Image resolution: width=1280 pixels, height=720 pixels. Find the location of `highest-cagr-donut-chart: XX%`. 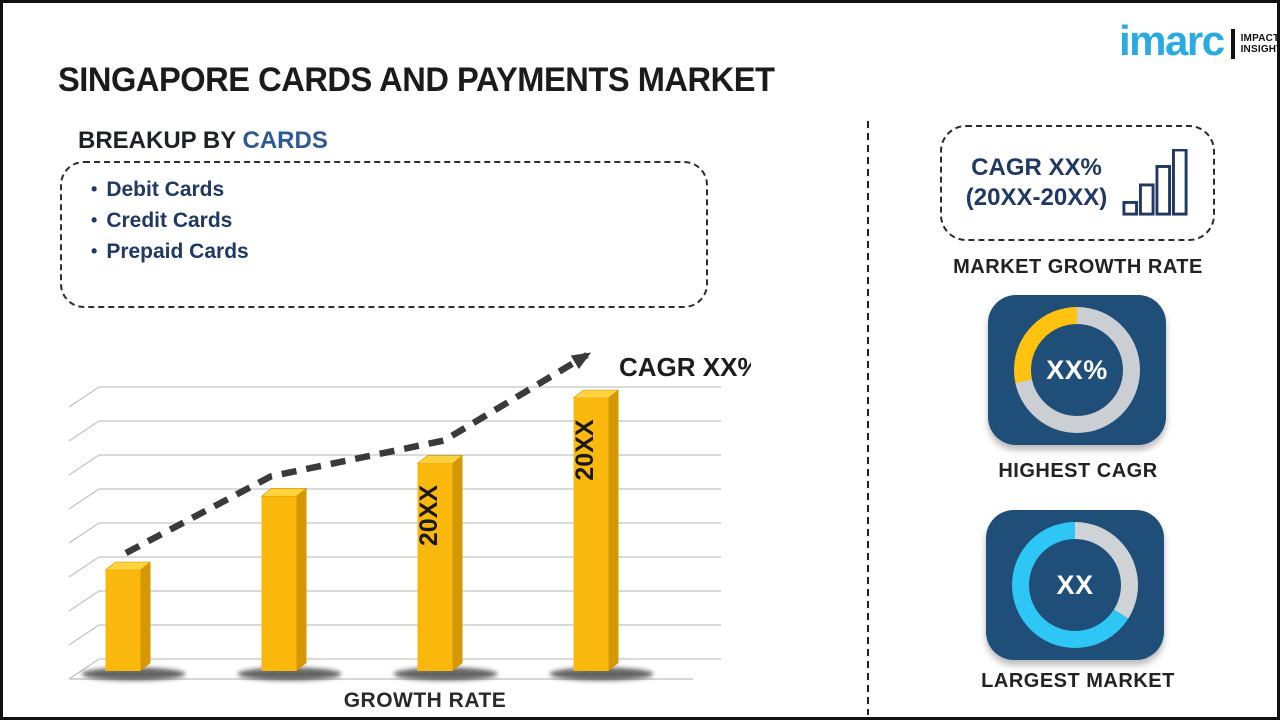

highest-cagr-donut-chart: XX% is located at coordinates (1077, 370).